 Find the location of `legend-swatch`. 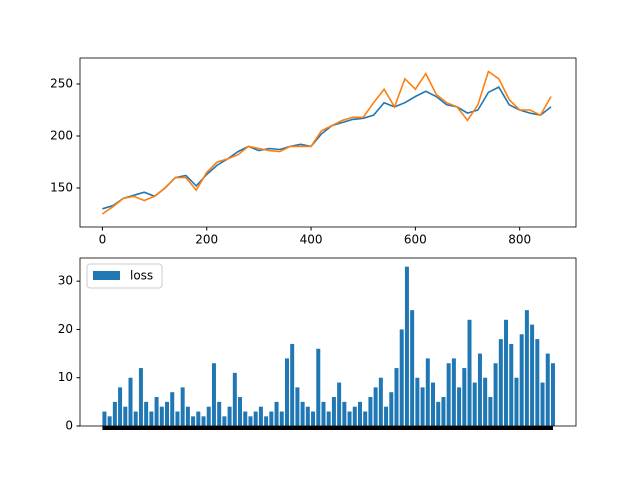

legend-swatch is located at coordinates (106, 275).